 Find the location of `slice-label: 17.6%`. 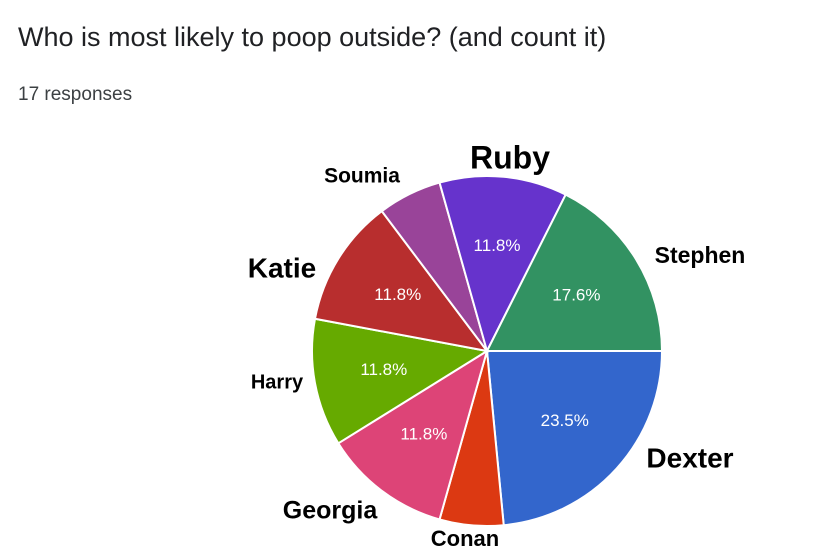

slice-label: 17.6% is located at coordinates (576, 294).